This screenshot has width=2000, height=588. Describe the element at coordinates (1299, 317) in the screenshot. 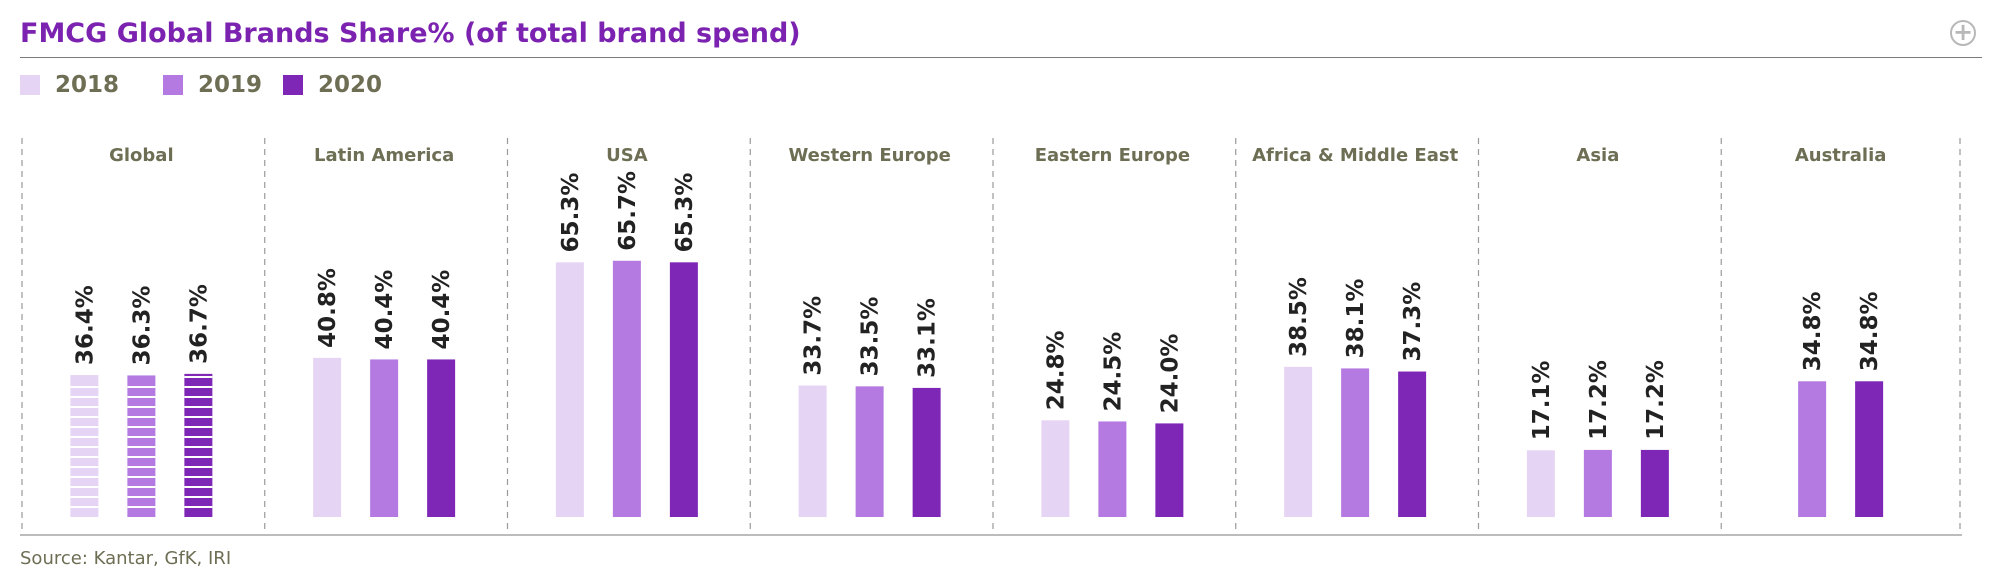

I see `value-label-africa-and-middle-east-2018: 38.5%` at that location.